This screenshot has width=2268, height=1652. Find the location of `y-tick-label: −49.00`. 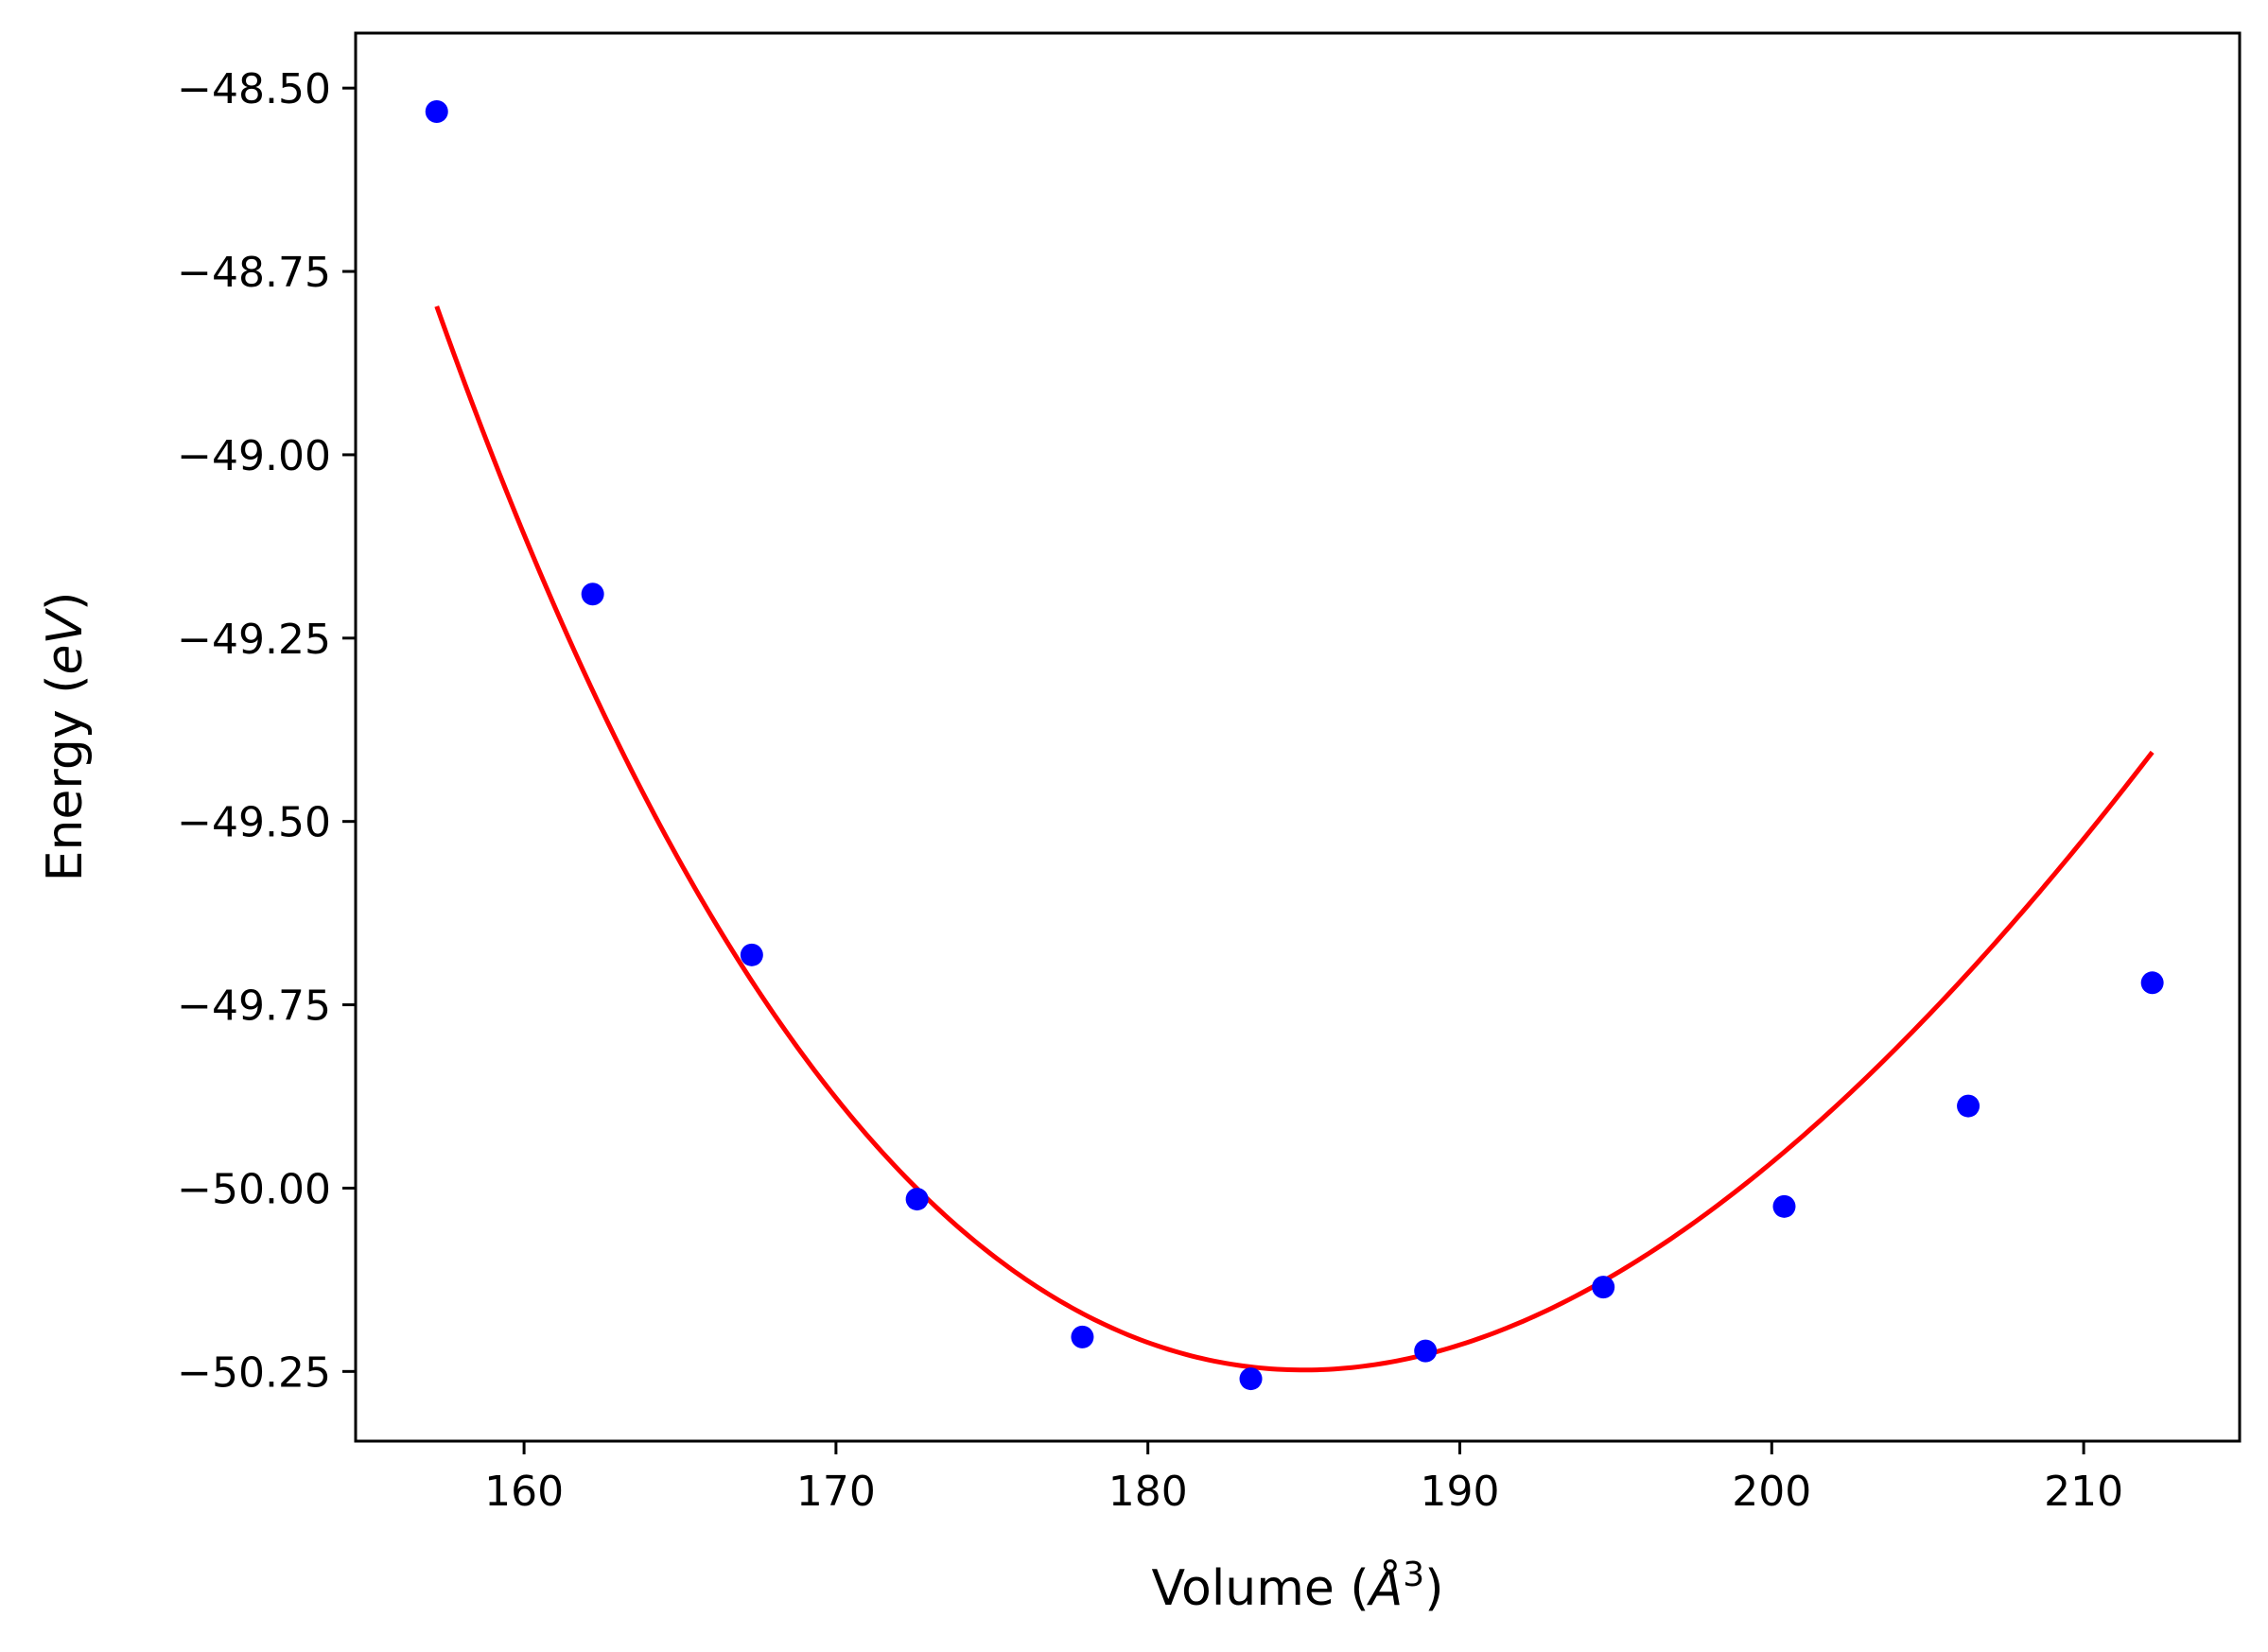

y-tick-label: −49.00 is located at coordinates (254, 456).